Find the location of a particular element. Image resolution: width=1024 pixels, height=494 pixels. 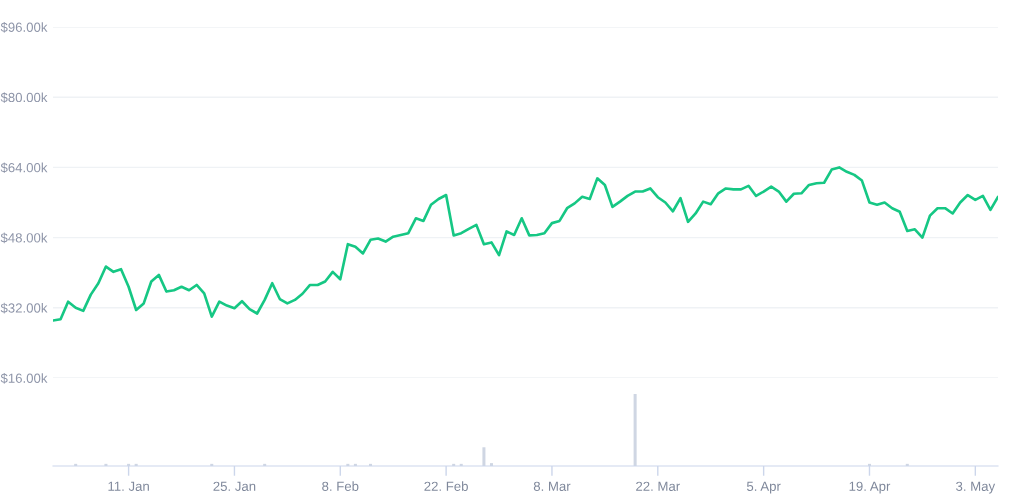

y-tick-label: $32.00k is located at coordinates (24, 308).